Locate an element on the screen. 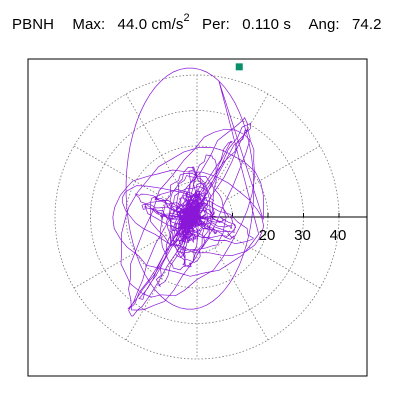  angle-label: Ang: is located at coordinates (324, 24).